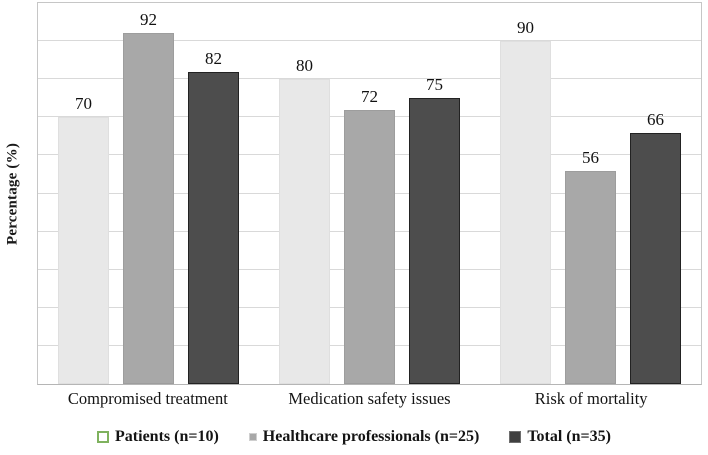 The height and width of the screenshot is (455, 708). I want to click on legend-label: Healthcare professionals (n=25), so click(371, 436).